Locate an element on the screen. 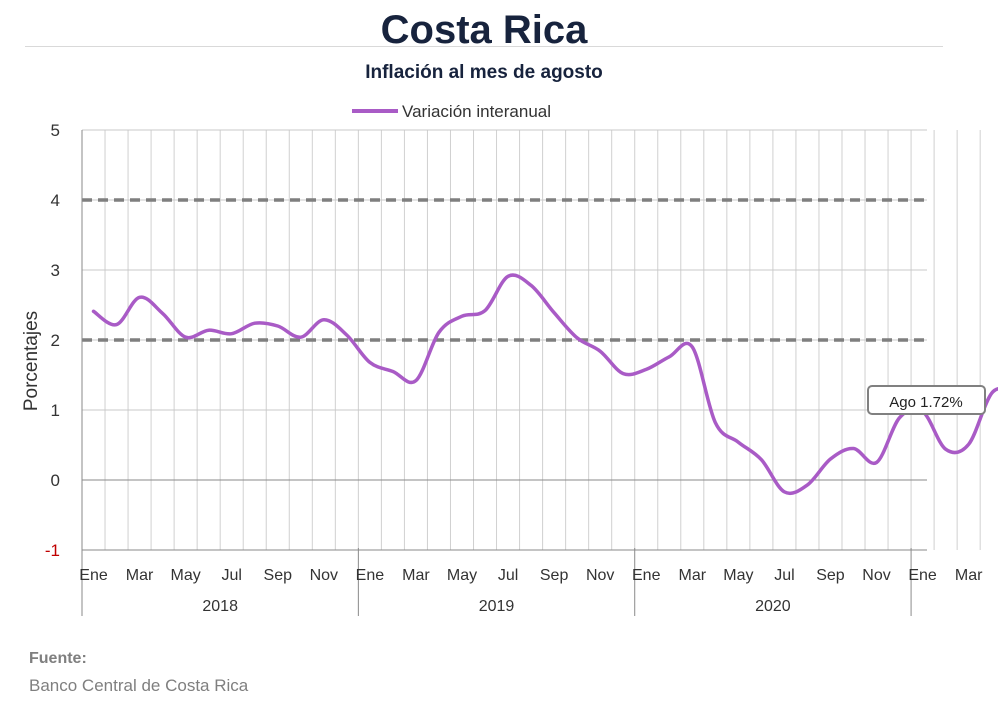 This screenshot has width=998, height=702. y-tick-label: 3 is located at coordinates (55, 270).